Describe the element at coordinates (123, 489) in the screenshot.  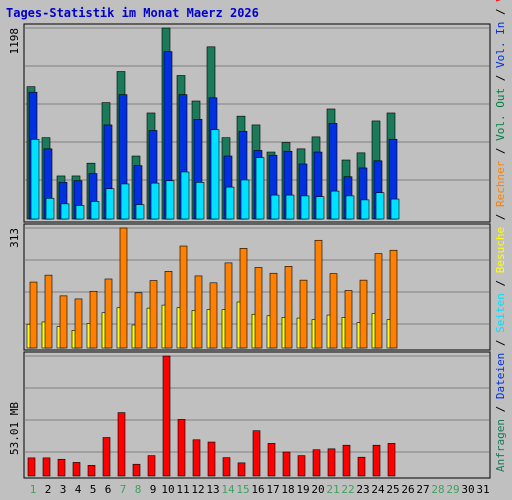
I see `x-tick-label: 7` at that location.